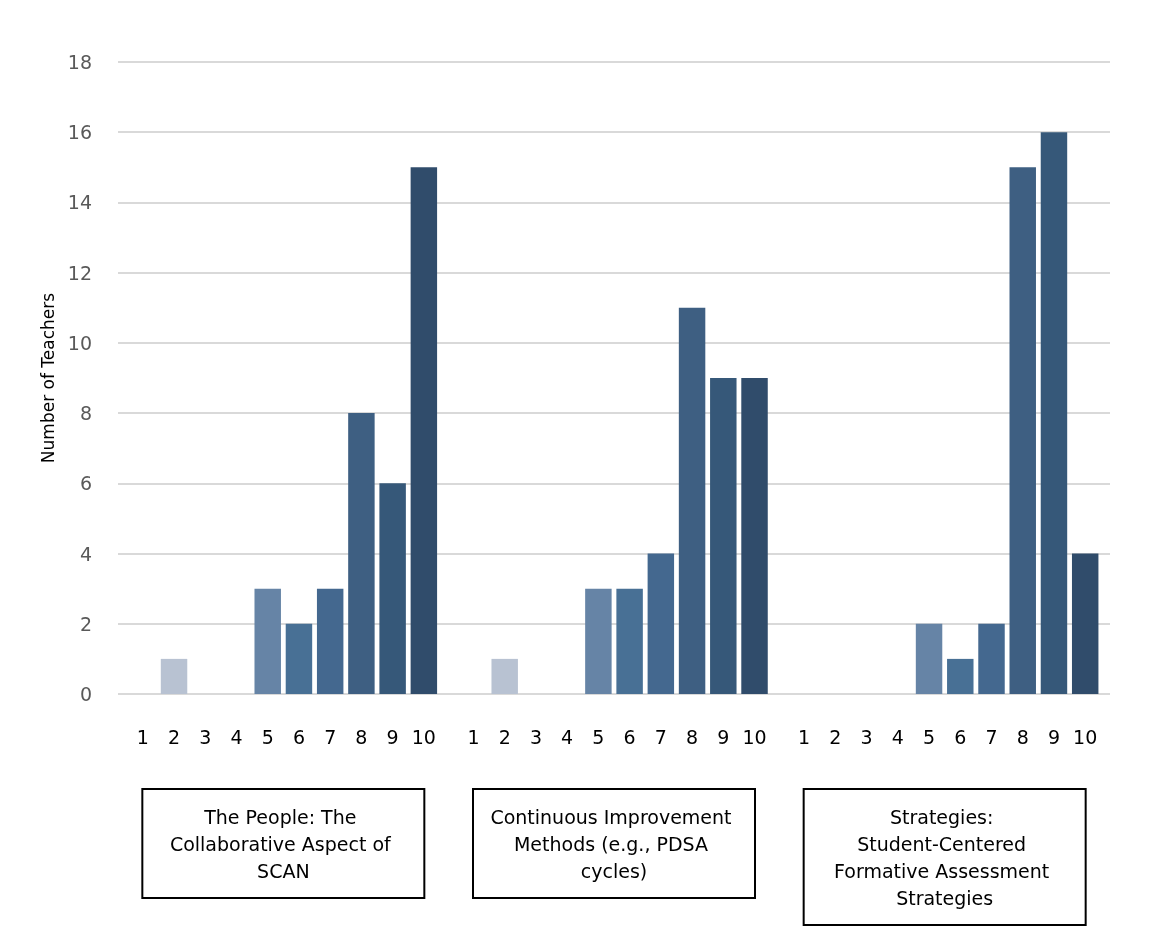 This screenshot has height=930, width=1153. Describe the element at coordinates (330, 736) in the screenshot. I see `series-label: 7` at that location.